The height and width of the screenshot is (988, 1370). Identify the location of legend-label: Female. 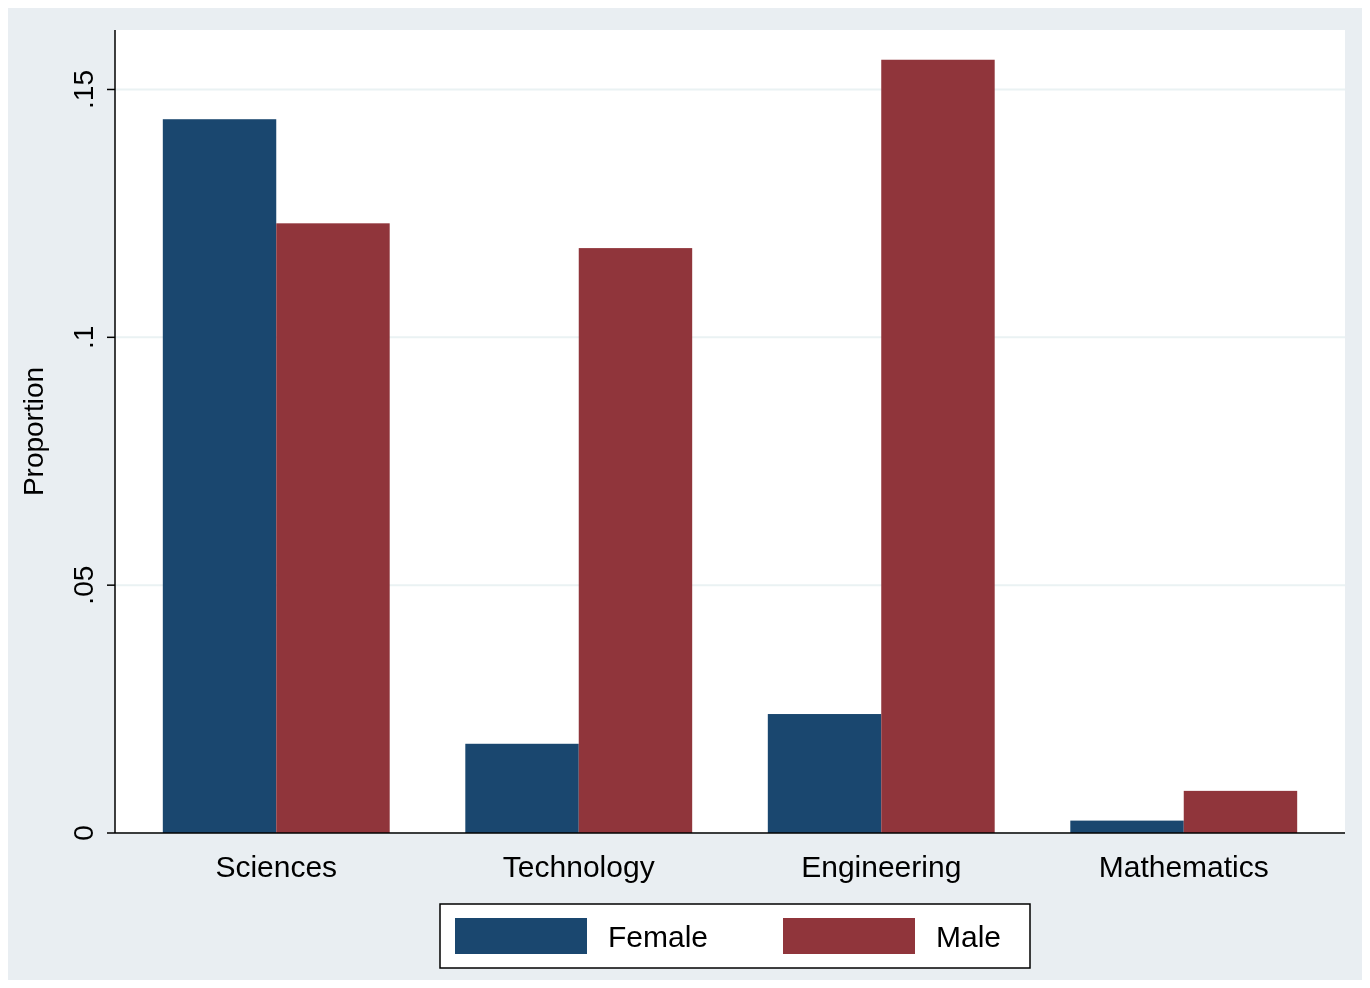
(658, 936).